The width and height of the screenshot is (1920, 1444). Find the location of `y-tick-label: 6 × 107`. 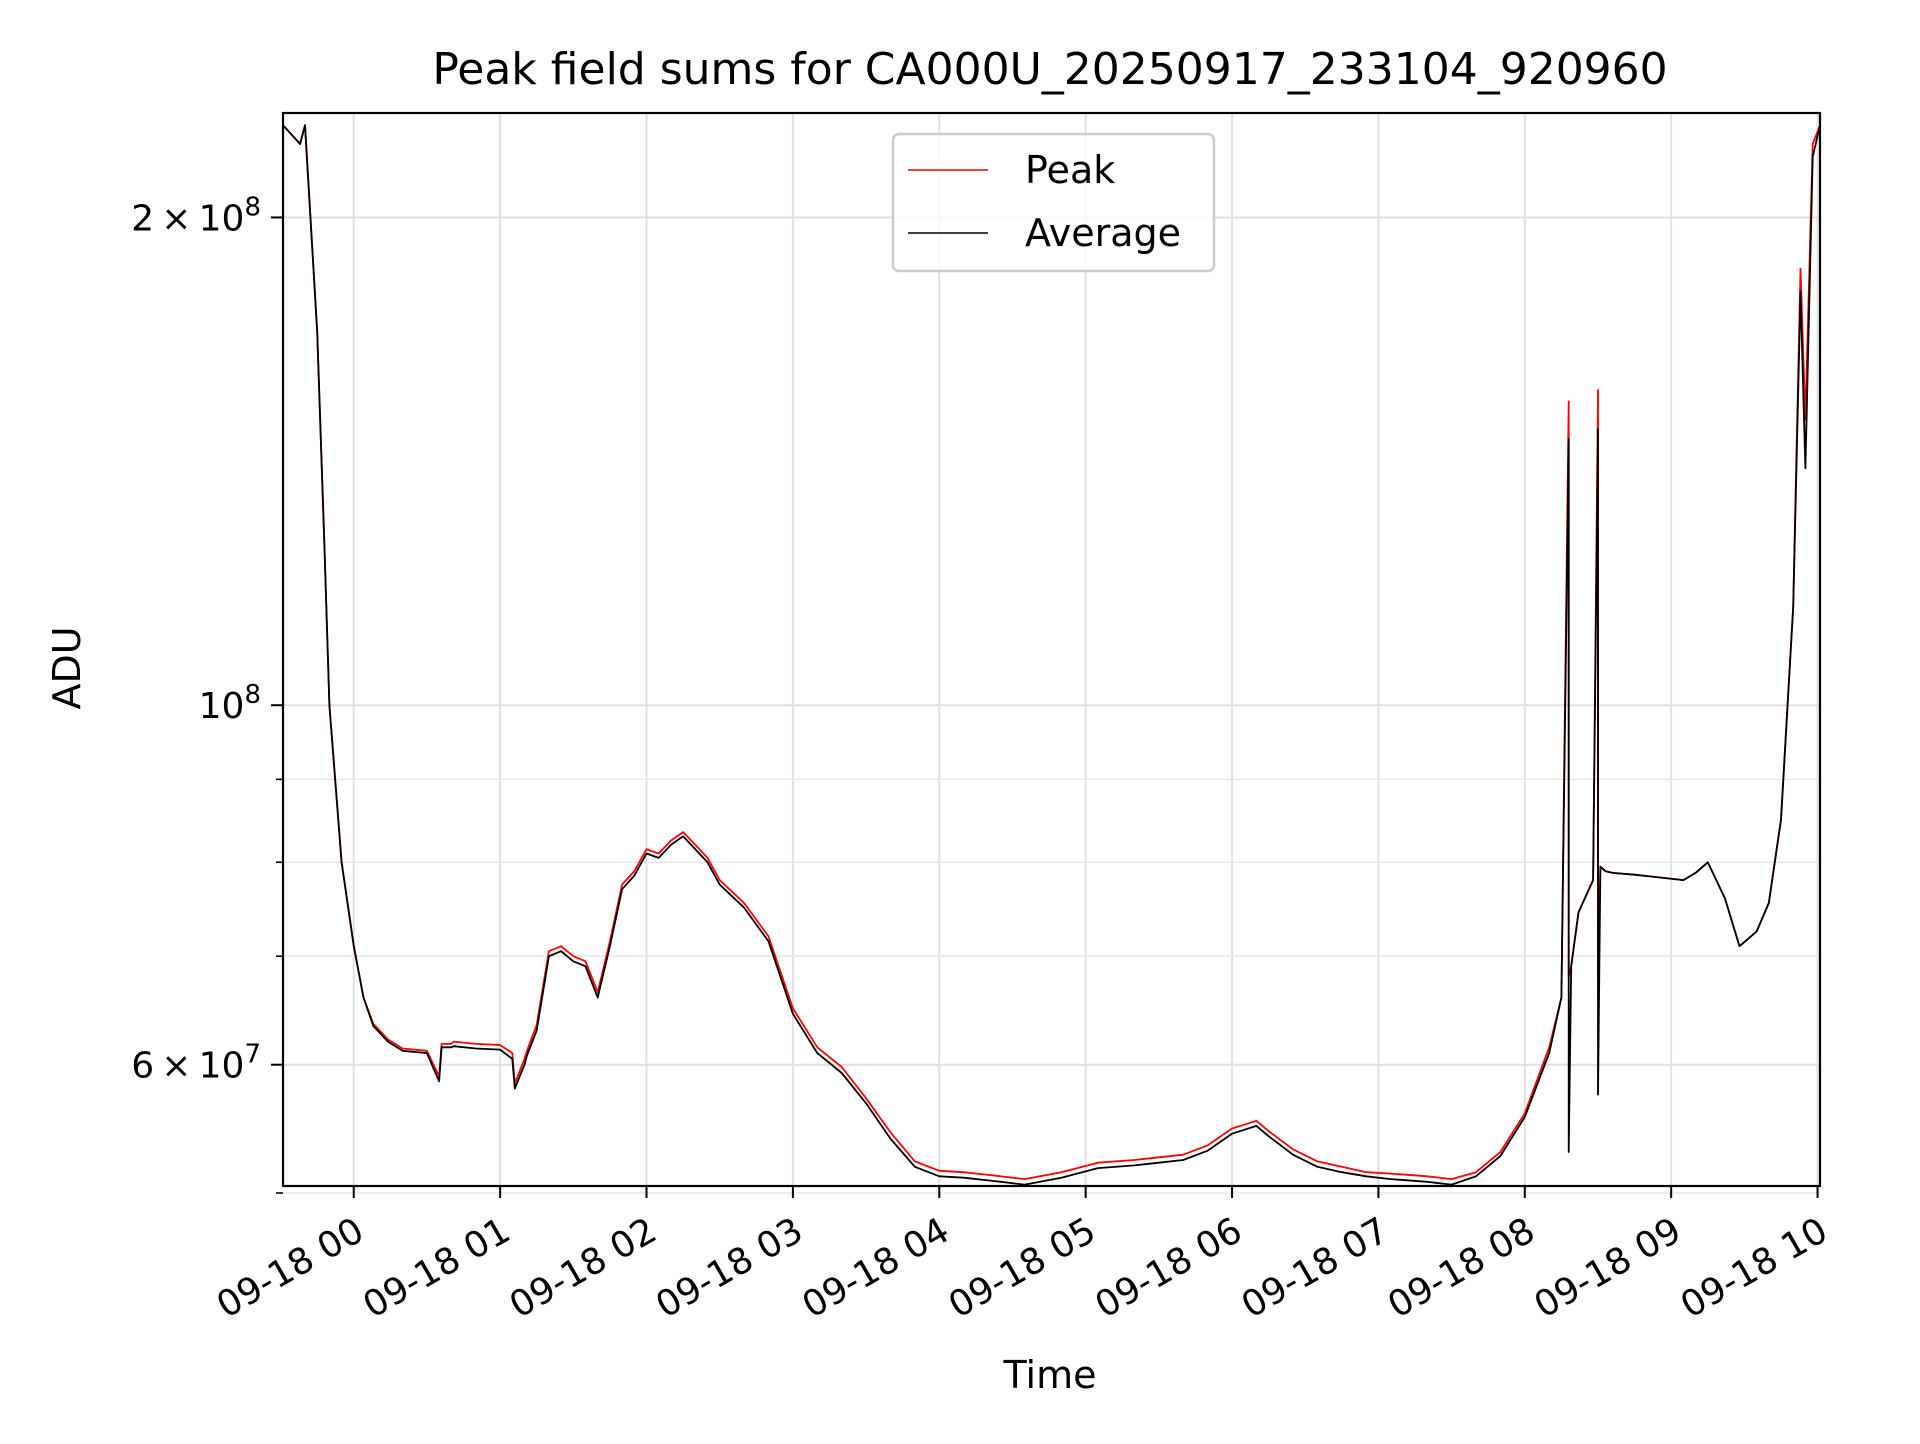

y-tick-label: 6 × 107 is located at coordinates (196, 1063).